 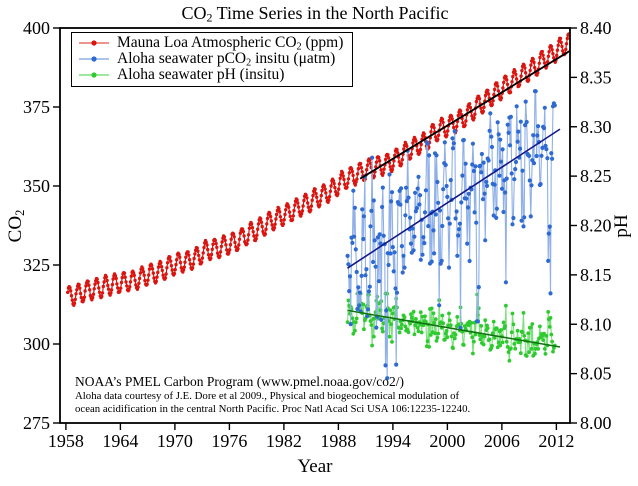 I want to click on legend-entry-1: Aloha seawater pCO2 insitu (μatm), so click(x=210, y=59).